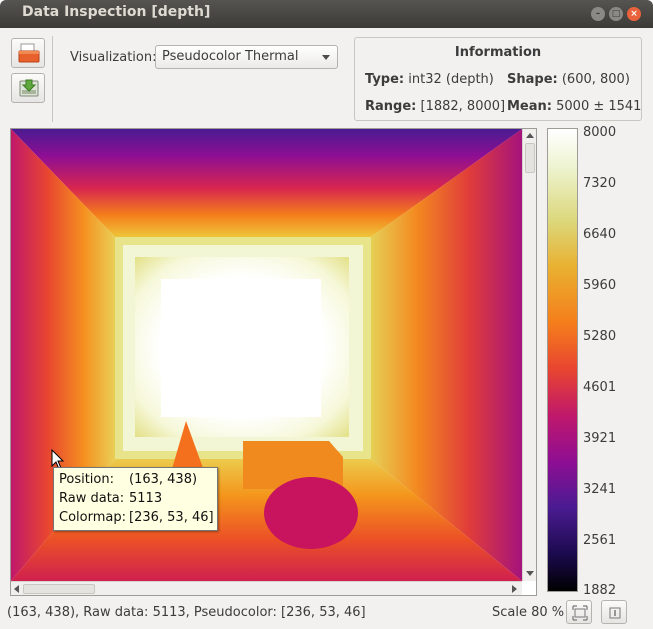  I want to click on mean-label: Mean:, so click(529, 106).